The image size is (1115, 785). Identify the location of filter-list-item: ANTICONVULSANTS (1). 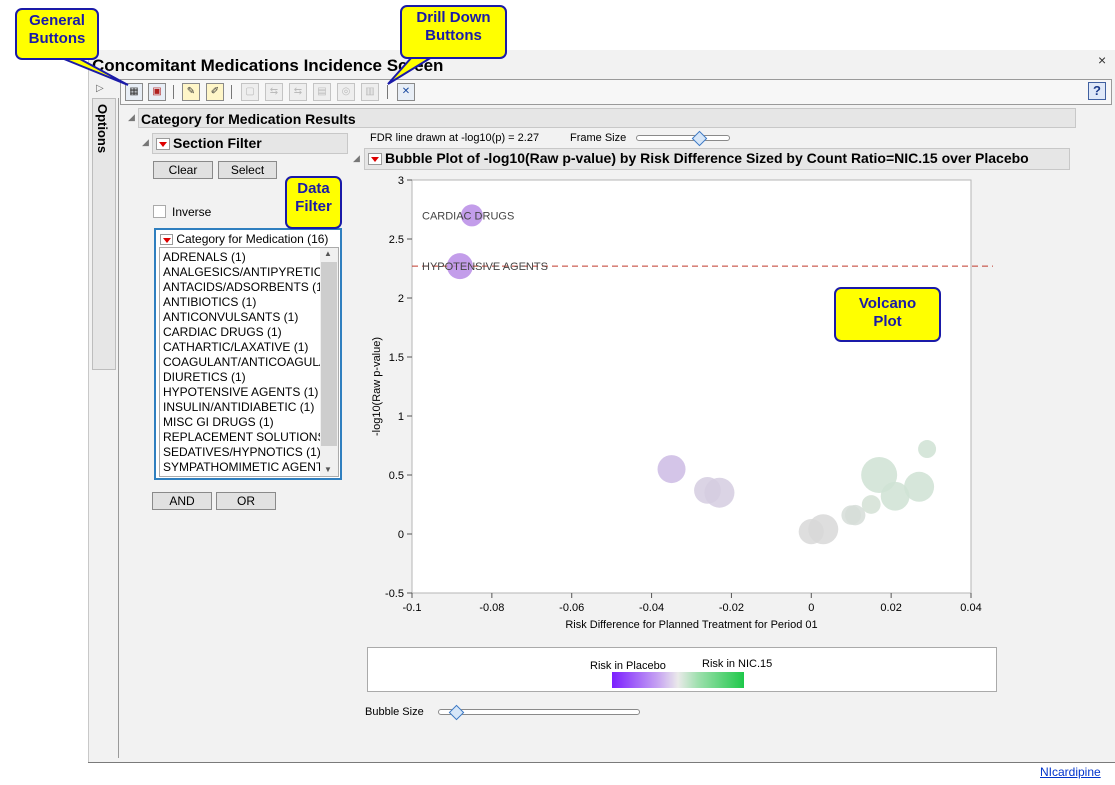
(231, 317).